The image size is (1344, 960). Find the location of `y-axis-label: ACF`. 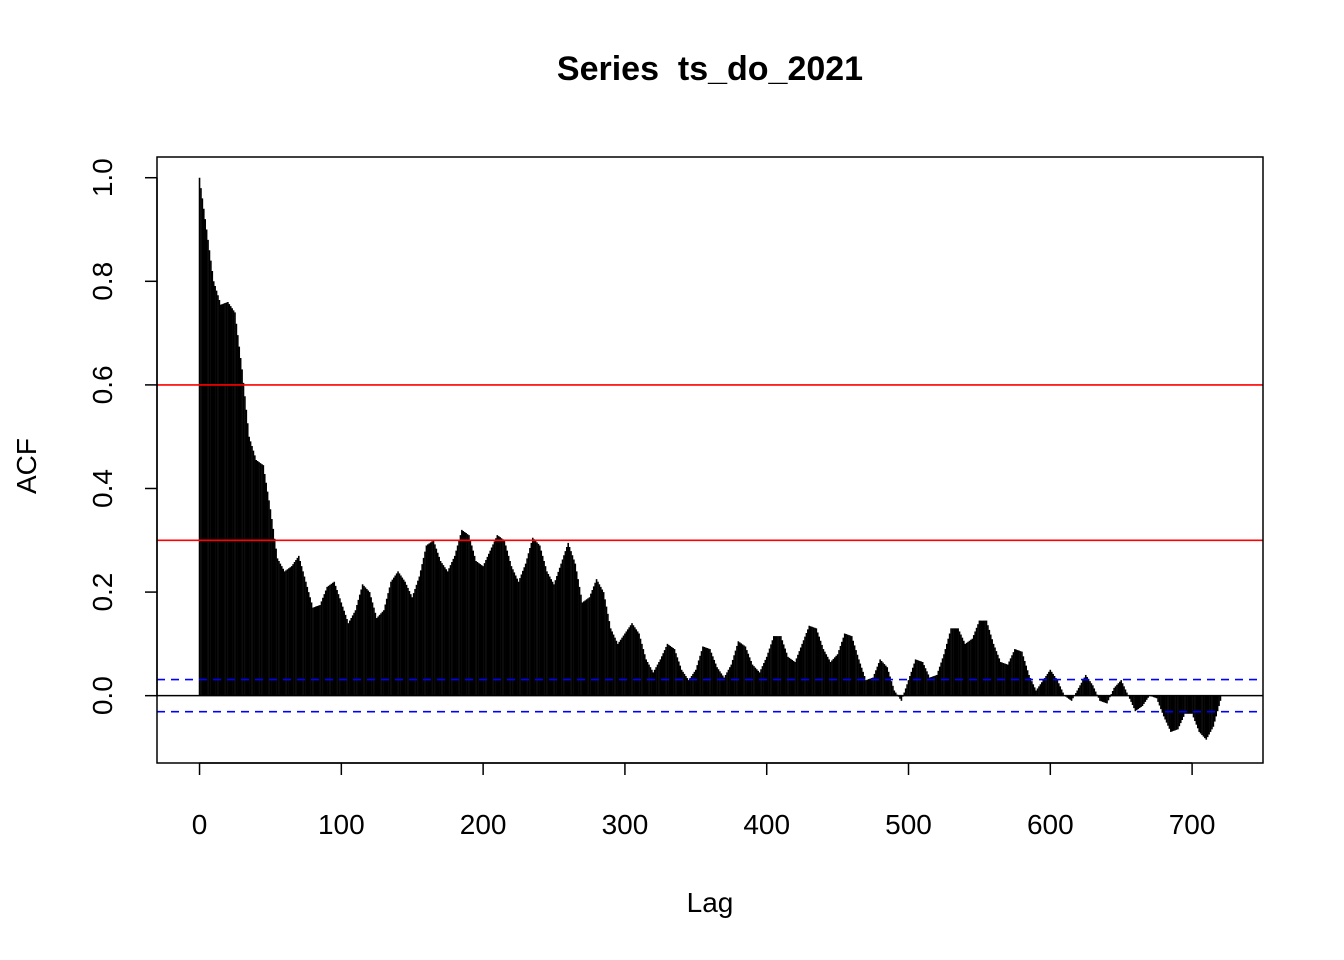

y-axis-label: ACF is located at coordinates (26, 466).